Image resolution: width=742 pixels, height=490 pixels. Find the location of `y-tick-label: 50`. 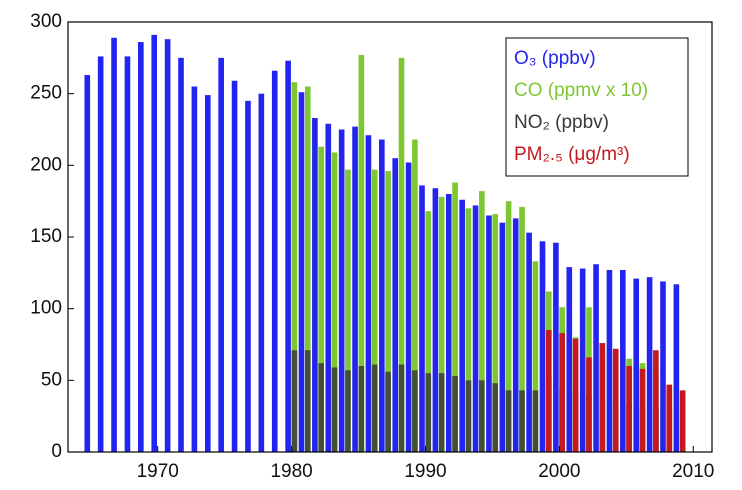

y-tick-label: 50 is located at coordinates (51, 379).